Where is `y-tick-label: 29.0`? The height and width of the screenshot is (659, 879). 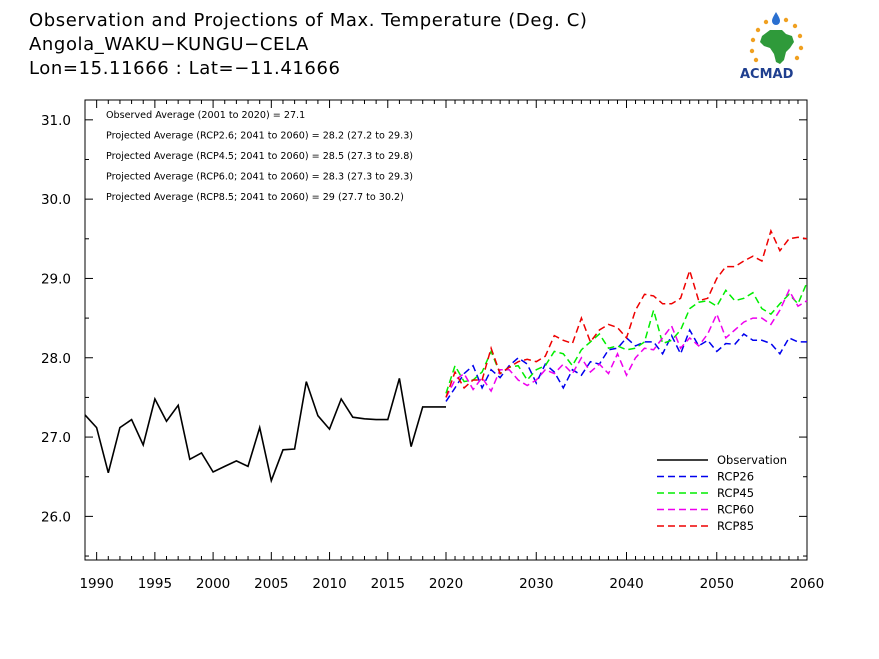
y-tick-label: 29.0 is located at coordinates (56, 279).